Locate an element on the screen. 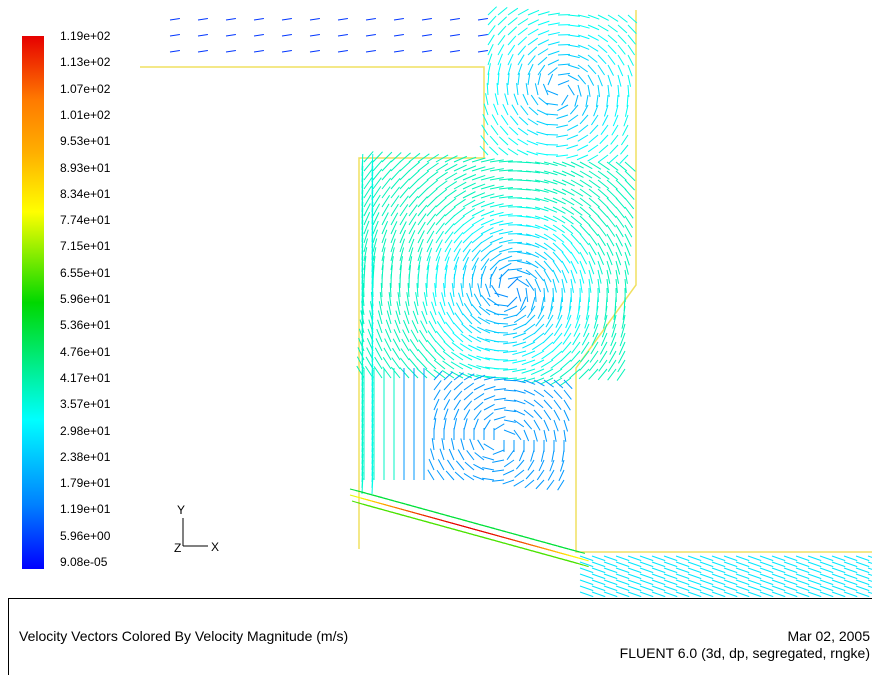 The height and width of the screenshot is (675, 872). axis-z-label: Z is located at coordinates (177, 548).